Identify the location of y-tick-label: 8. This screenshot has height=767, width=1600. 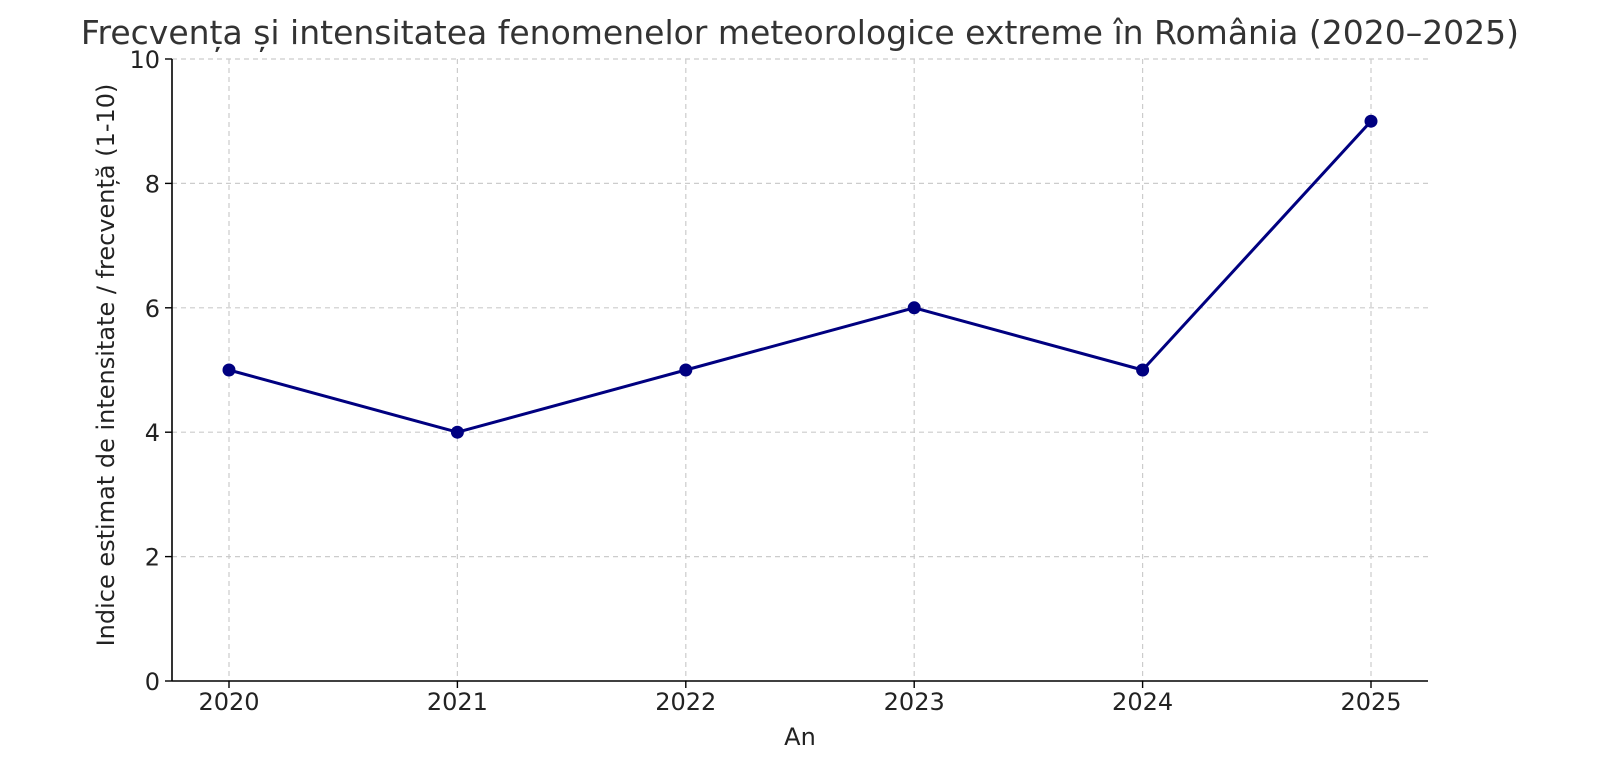
(152, 184).